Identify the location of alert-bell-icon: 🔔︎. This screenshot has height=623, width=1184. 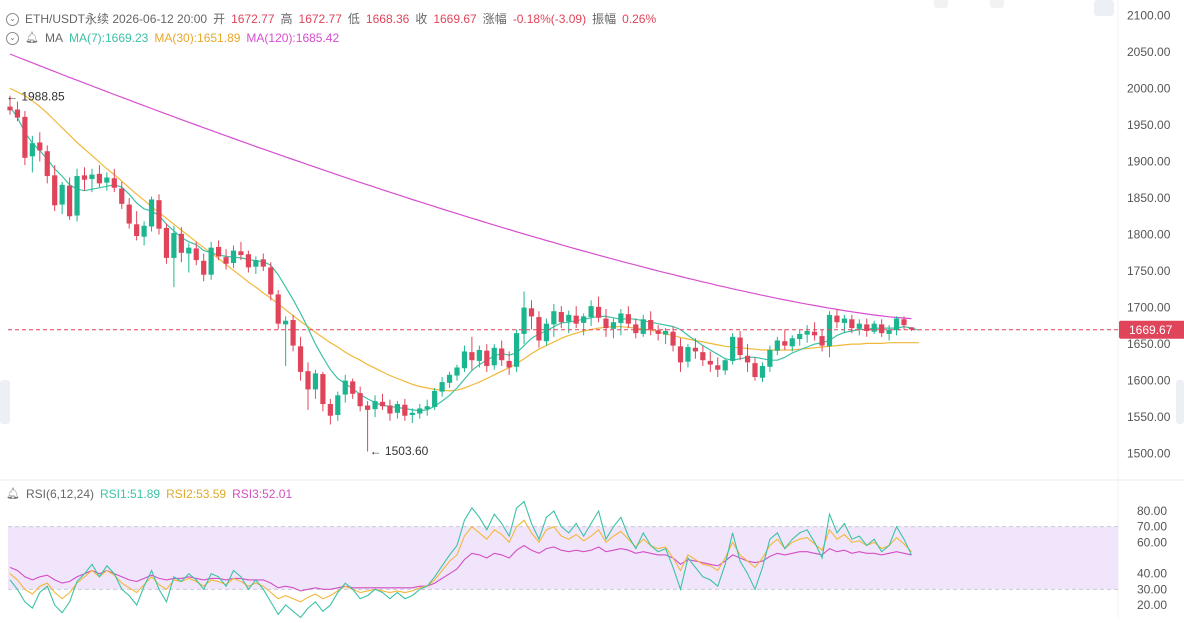
(32, 38).